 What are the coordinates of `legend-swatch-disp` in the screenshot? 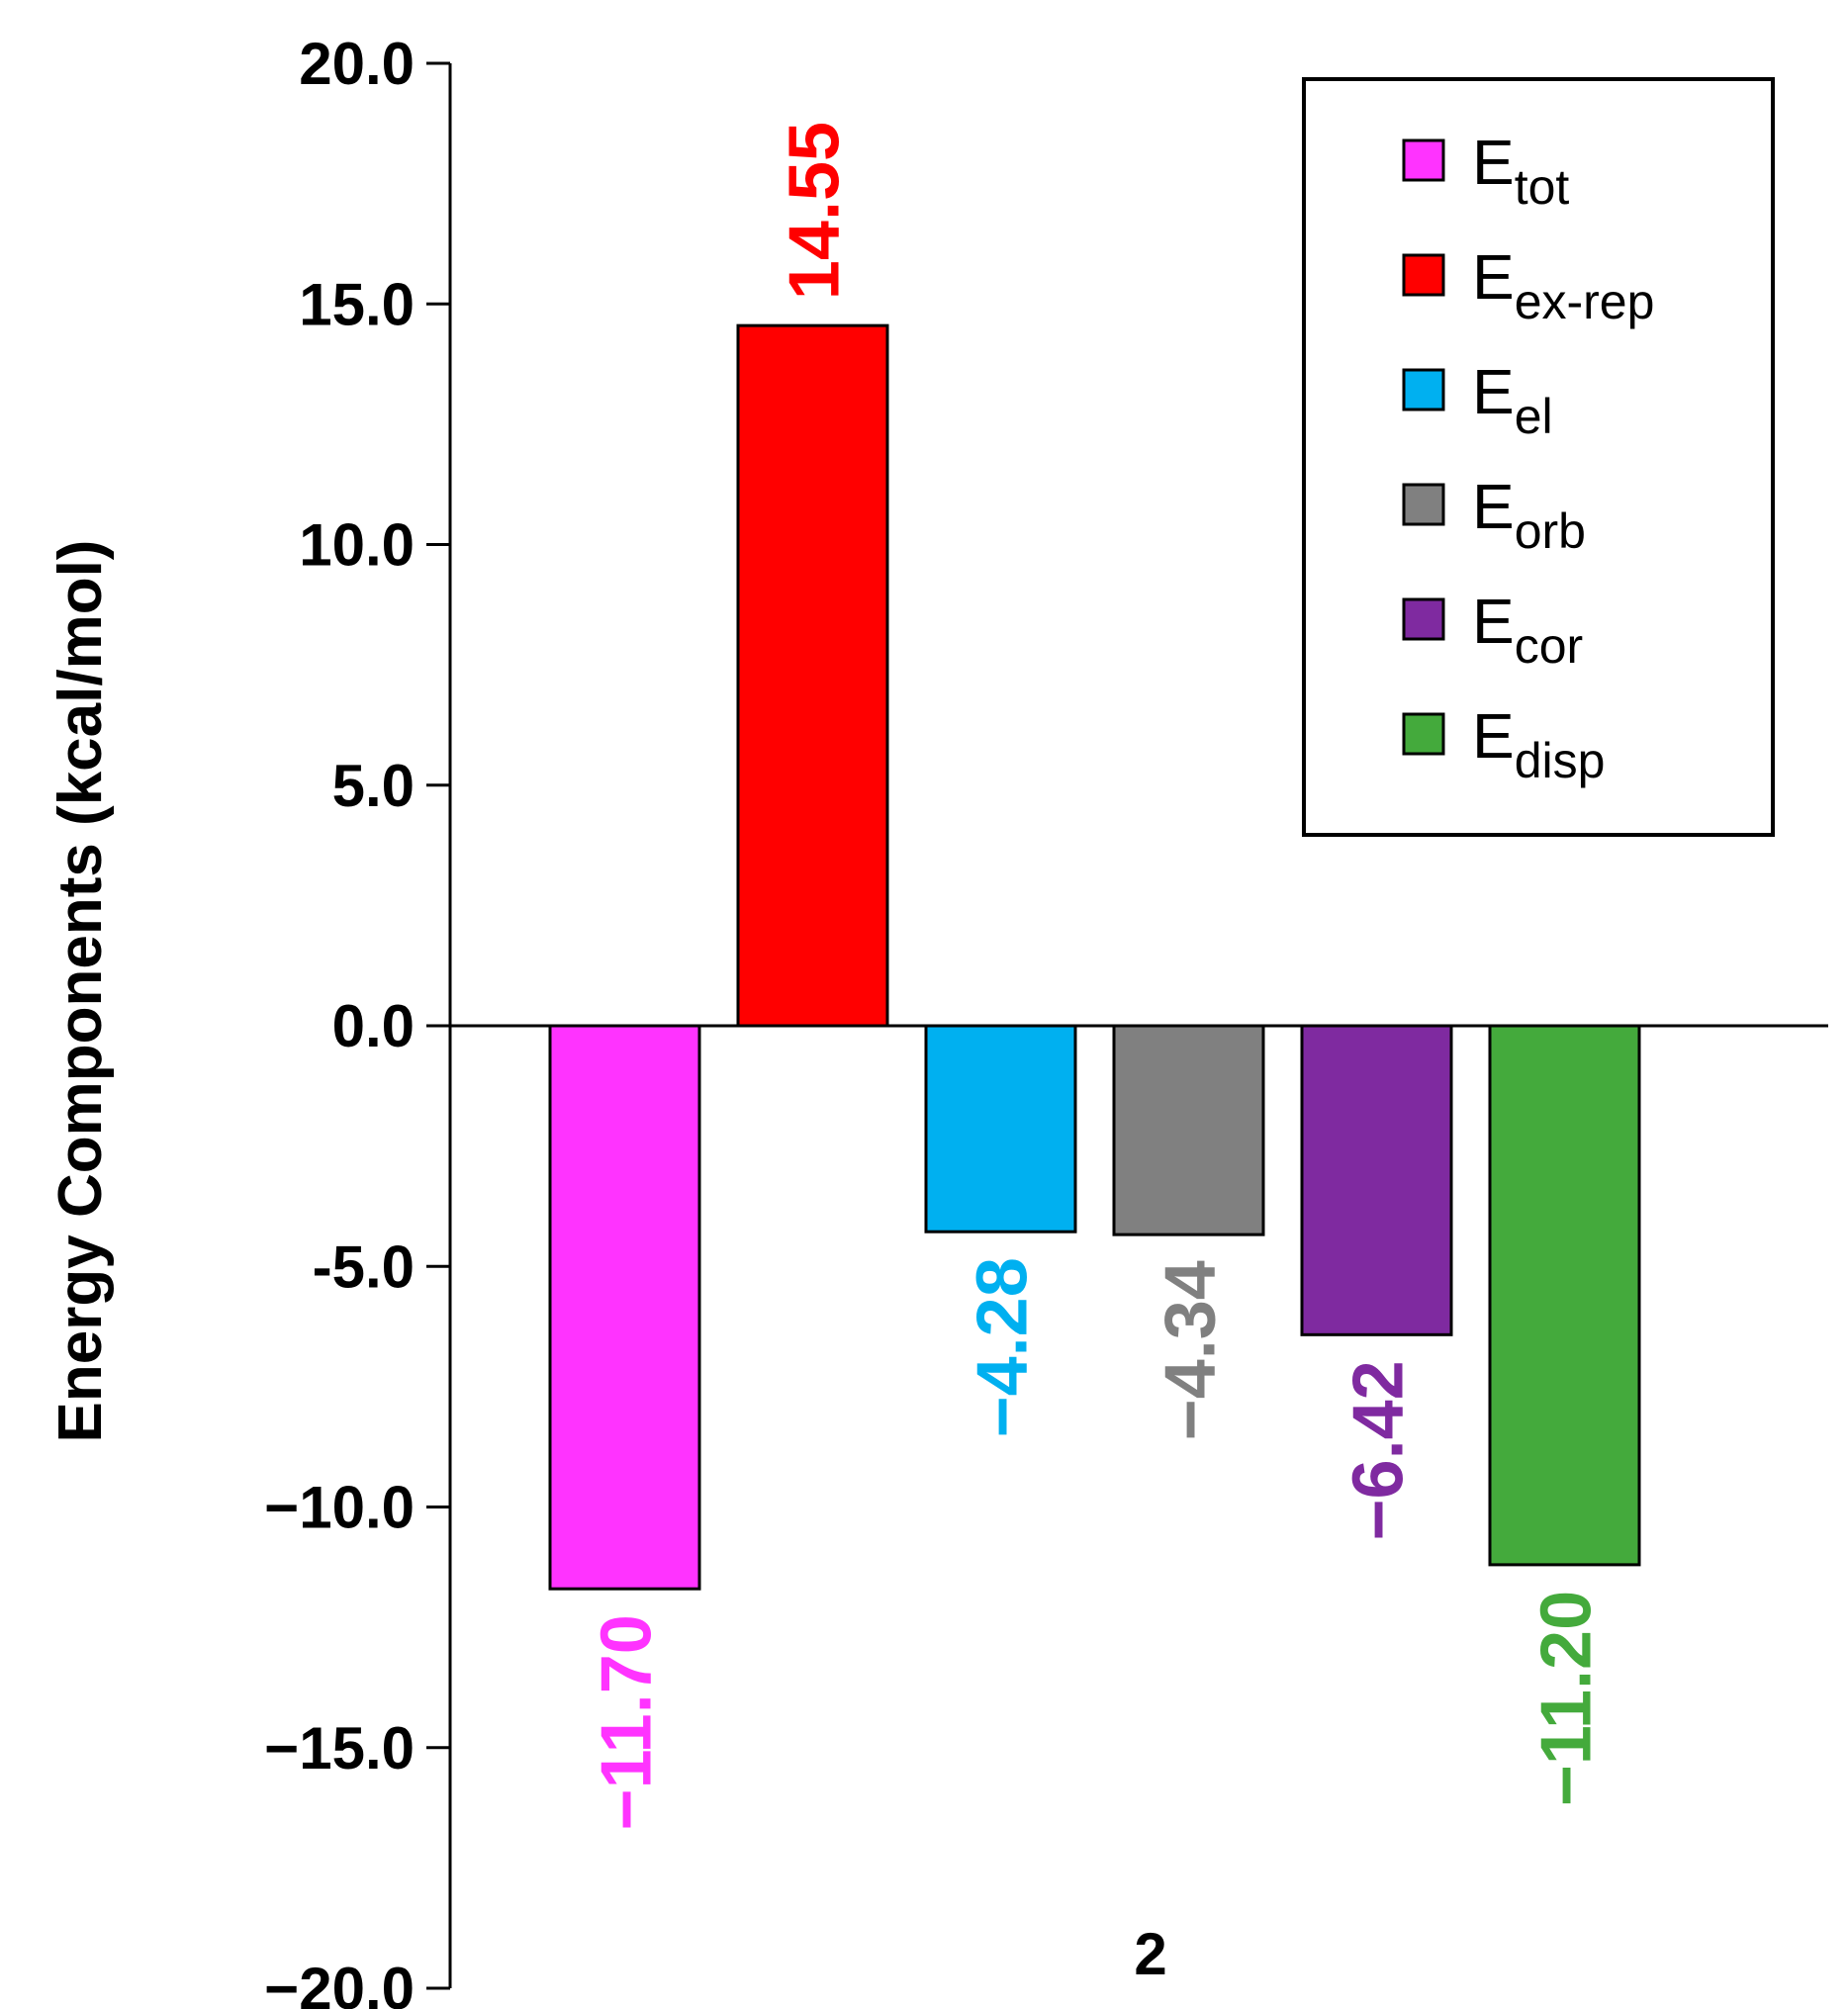 It's located at (1423, 734).